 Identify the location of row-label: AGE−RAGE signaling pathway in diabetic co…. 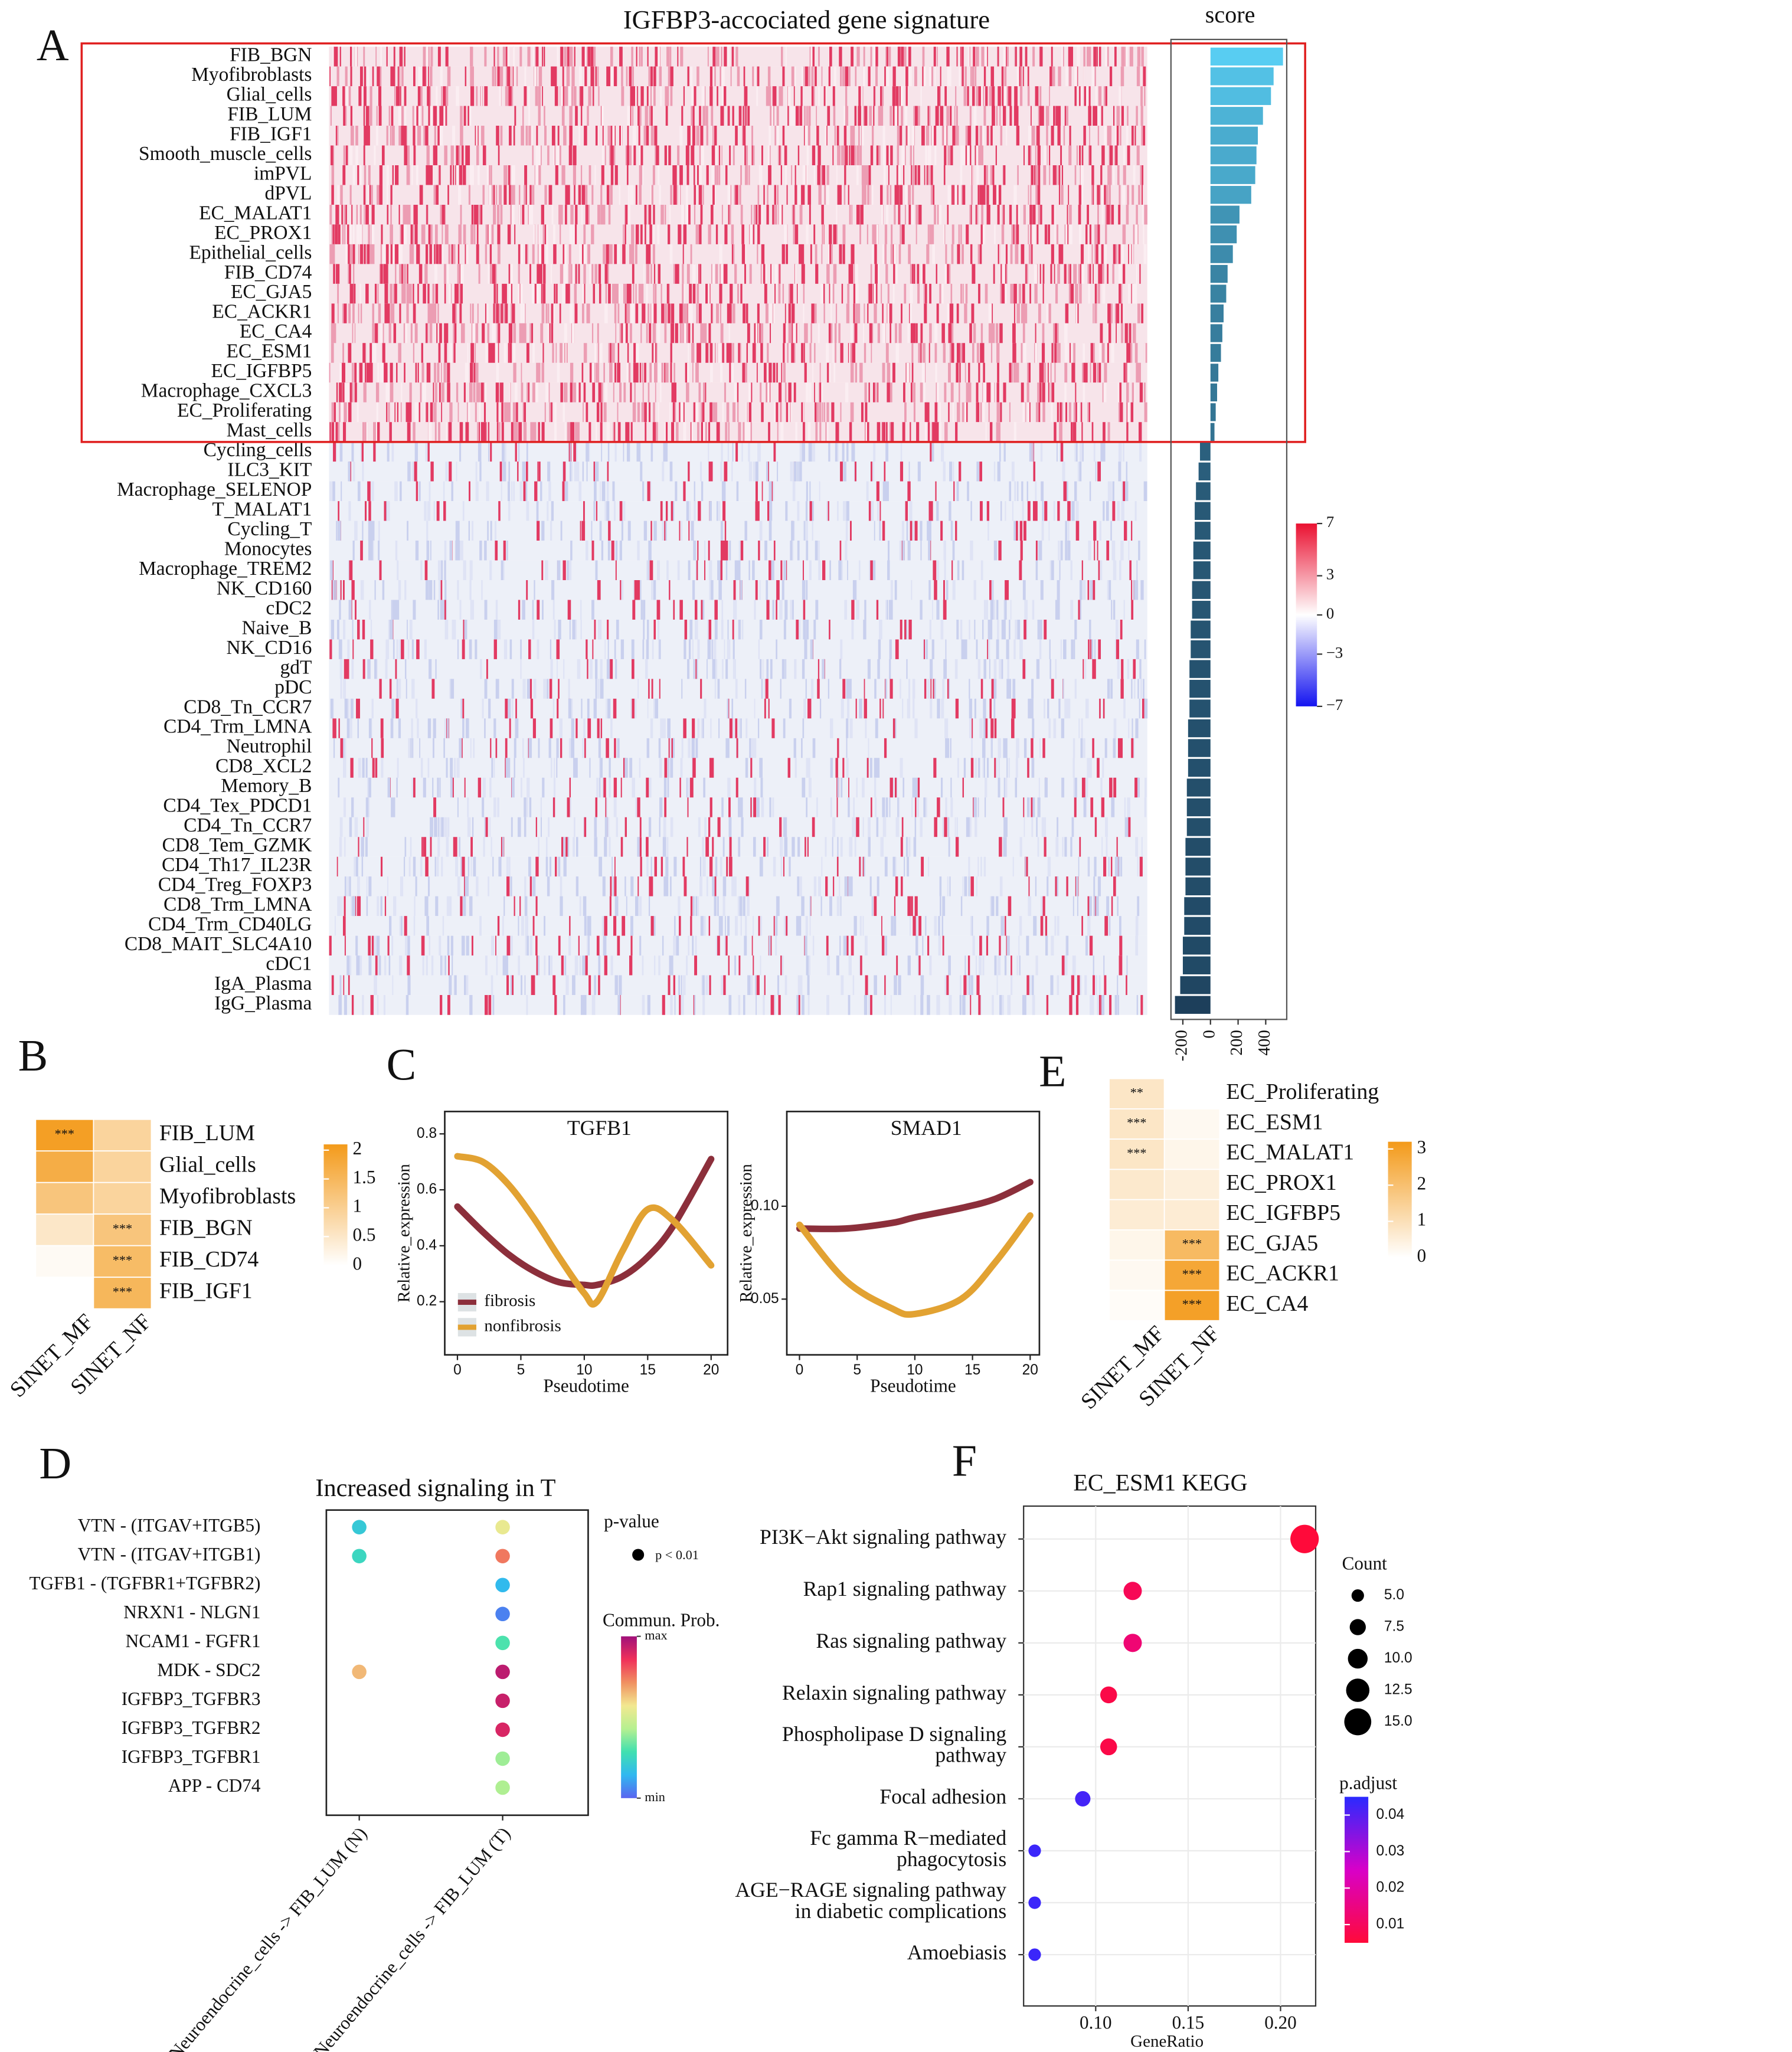
(870, 1900).